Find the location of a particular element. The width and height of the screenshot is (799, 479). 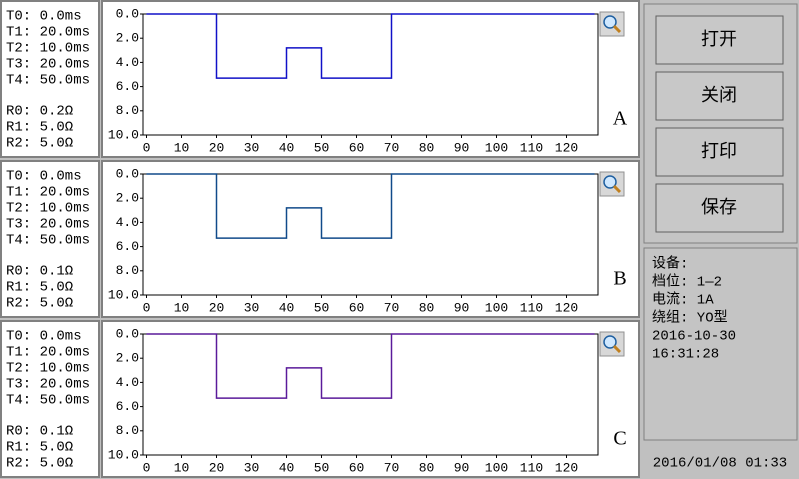

button-label: 关闭 is located at coordinates (719, 96).